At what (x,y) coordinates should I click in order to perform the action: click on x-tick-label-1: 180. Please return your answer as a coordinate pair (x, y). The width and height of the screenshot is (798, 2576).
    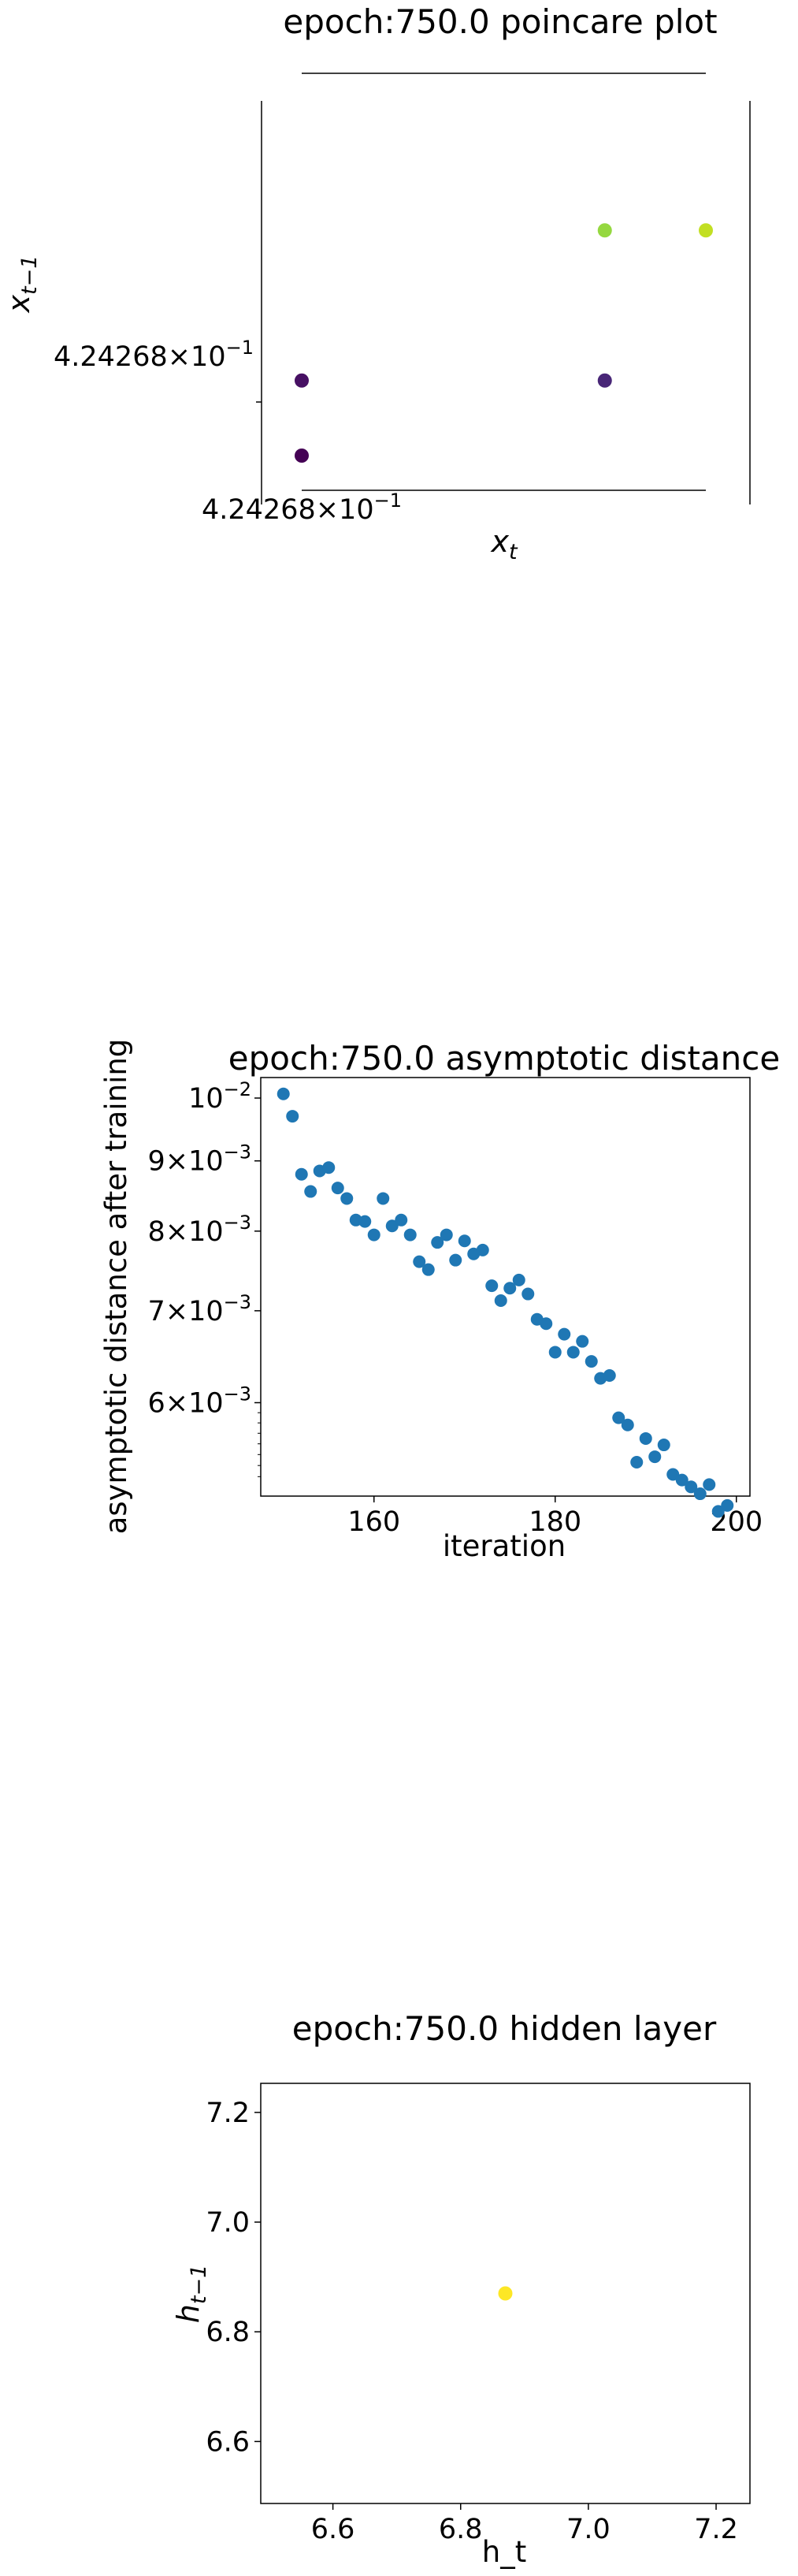
    Looking at the image, I should click on (555, 1522).